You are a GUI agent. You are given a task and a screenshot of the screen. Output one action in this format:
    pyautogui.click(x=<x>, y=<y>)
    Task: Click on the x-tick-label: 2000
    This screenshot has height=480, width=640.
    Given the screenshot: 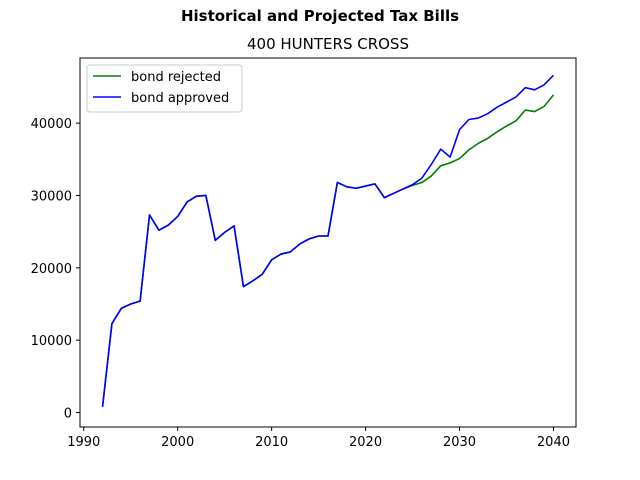 What is the action you would take?
    pyautogui.click(x=177, y=442)
    